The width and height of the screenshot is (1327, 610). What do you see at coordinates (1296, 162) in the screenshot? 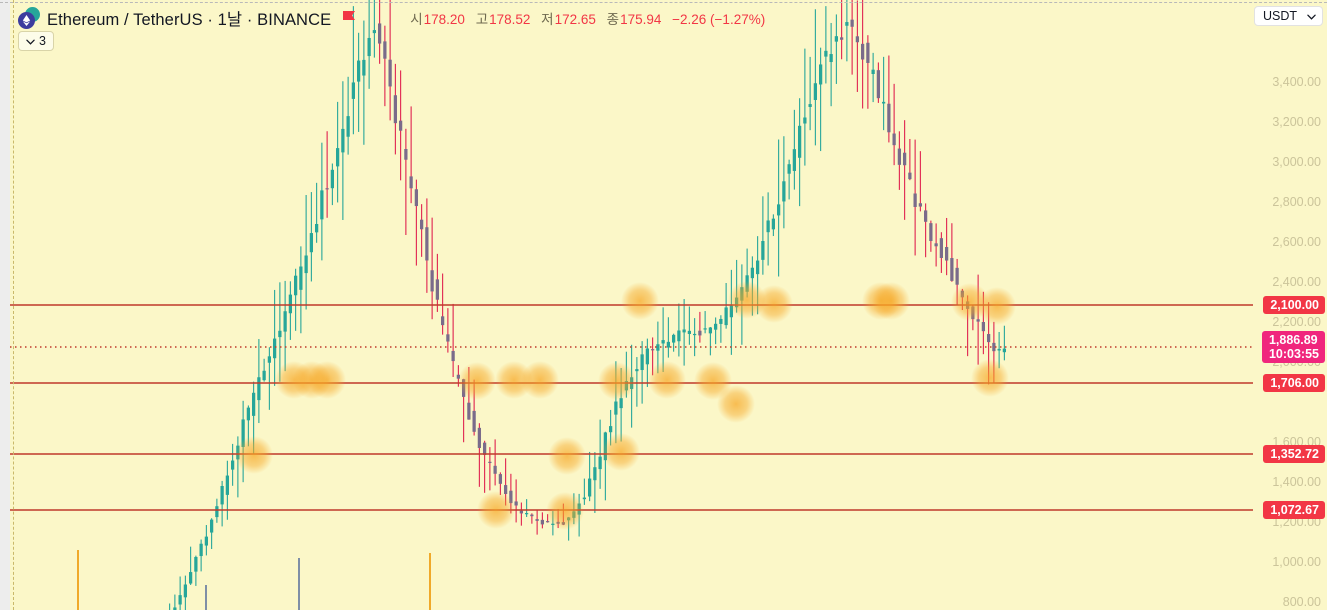
I see `axis-tick: 3,000.00` at bounding box center [1296, 162].